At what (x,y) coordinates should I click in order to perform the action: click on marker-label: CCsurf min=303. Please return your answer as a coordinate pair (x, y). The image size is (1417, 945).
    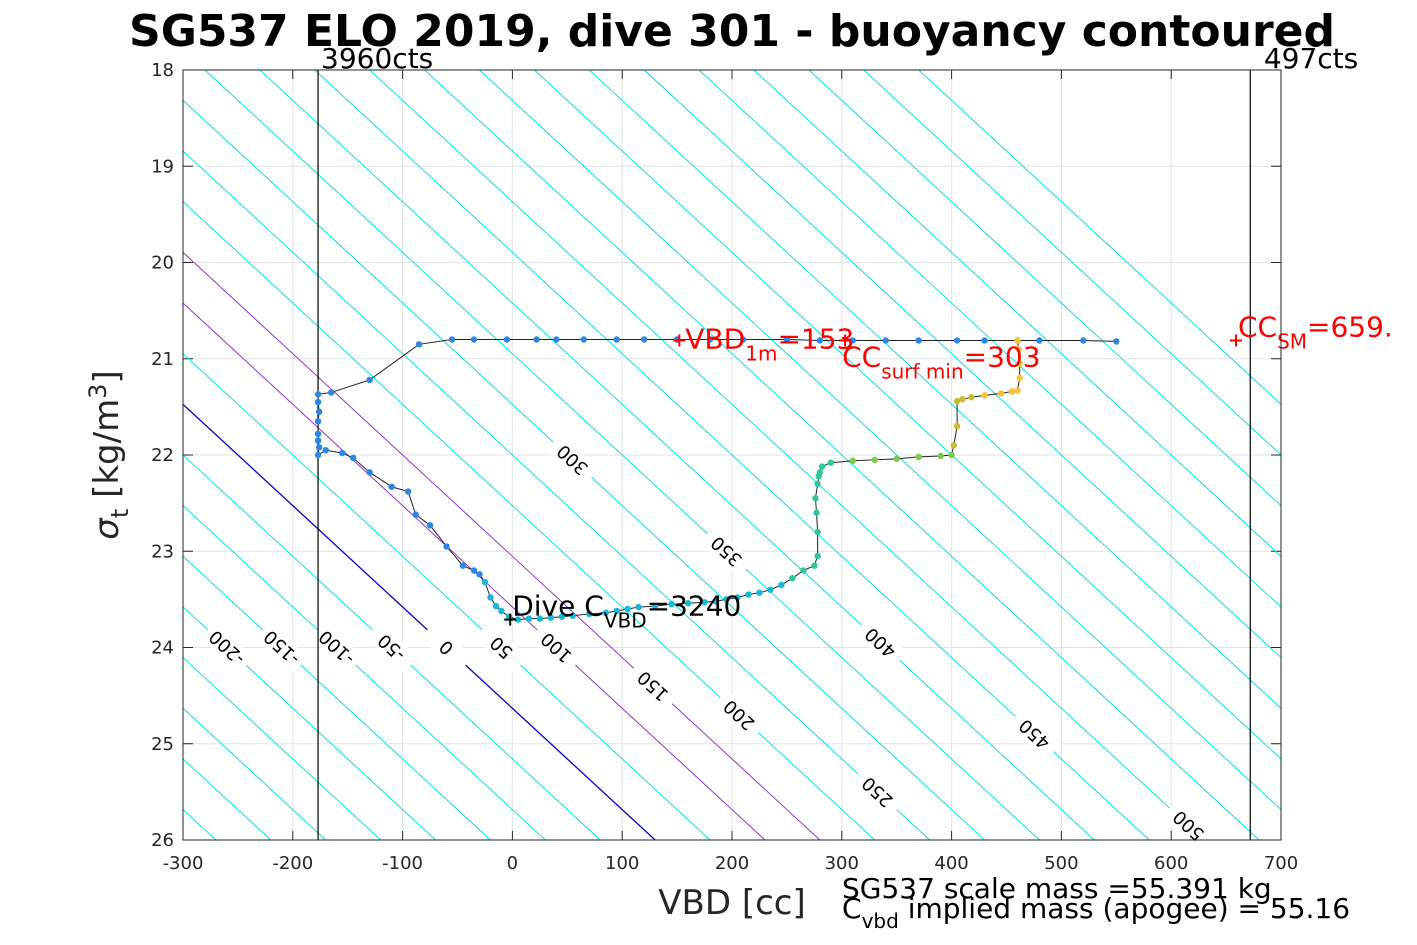
    Looking at the image, I should click on (941, 361).